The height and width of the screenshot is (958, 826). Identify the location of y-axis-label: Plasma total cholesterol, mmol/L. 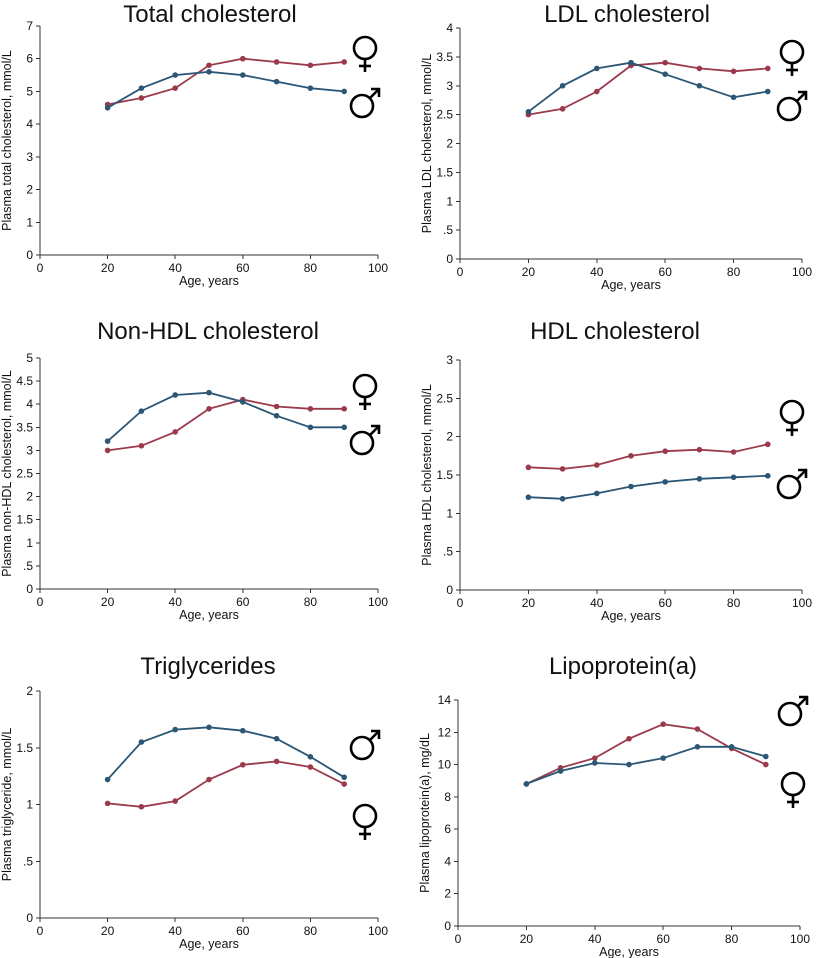
(7, 140).